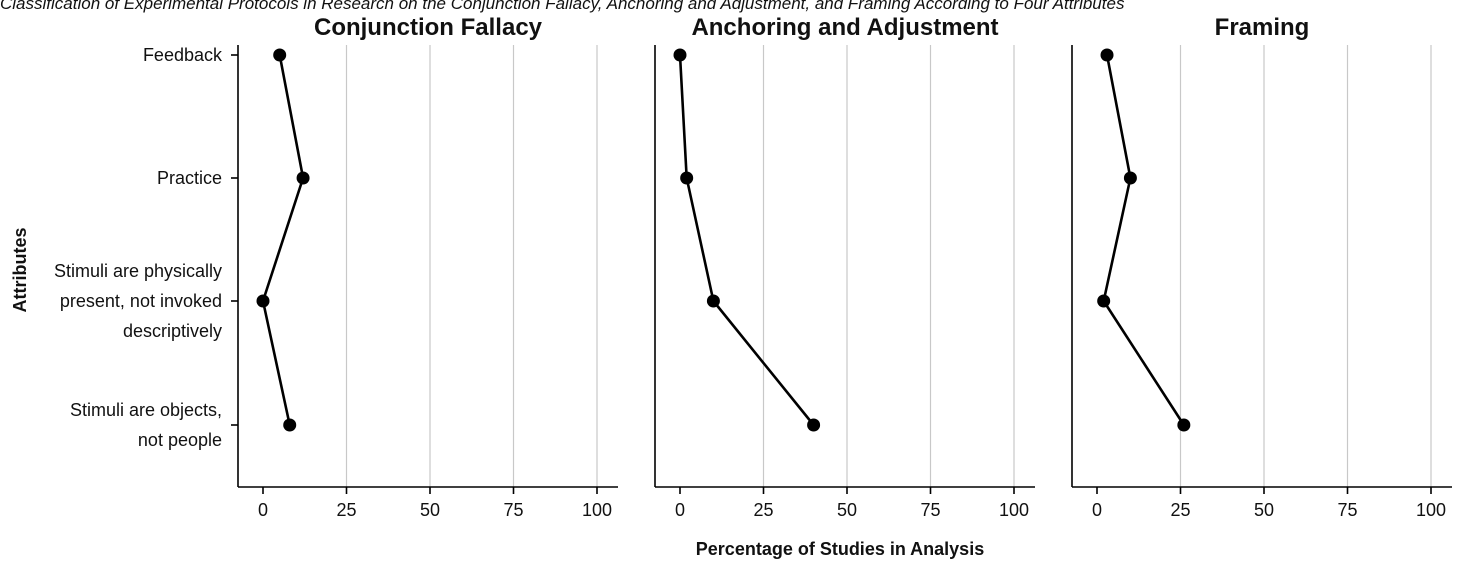 This screenshot has width=1462, height=562. I want to click on y-tick-label: Stimuli are physically, so click(138, 271).